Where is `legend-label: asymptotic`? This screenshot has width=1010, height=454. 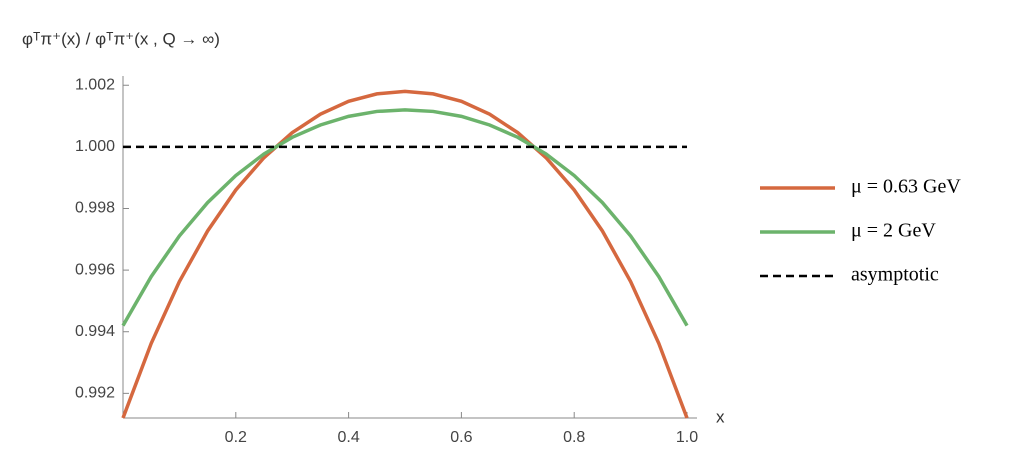 legend-label: asymptotic is located at coordinates (895, 275).